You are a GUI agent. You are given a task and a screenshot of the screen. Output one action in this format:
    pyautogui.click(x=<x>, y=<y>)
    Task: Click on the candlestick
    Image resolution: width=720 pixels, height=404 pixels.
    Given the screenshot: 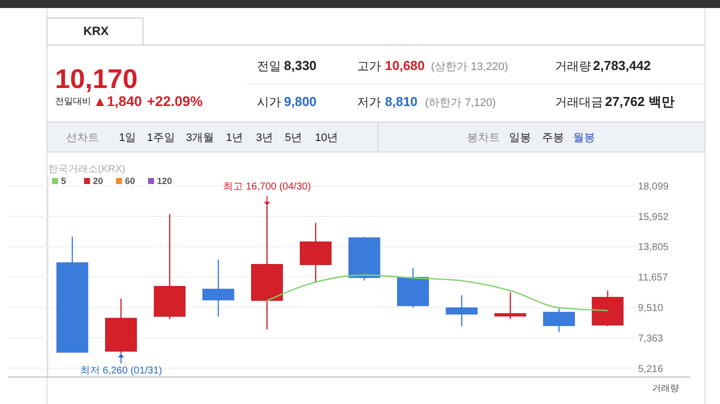 What is the action you would take?
    pyautogui.click(x=510, y=306)
    